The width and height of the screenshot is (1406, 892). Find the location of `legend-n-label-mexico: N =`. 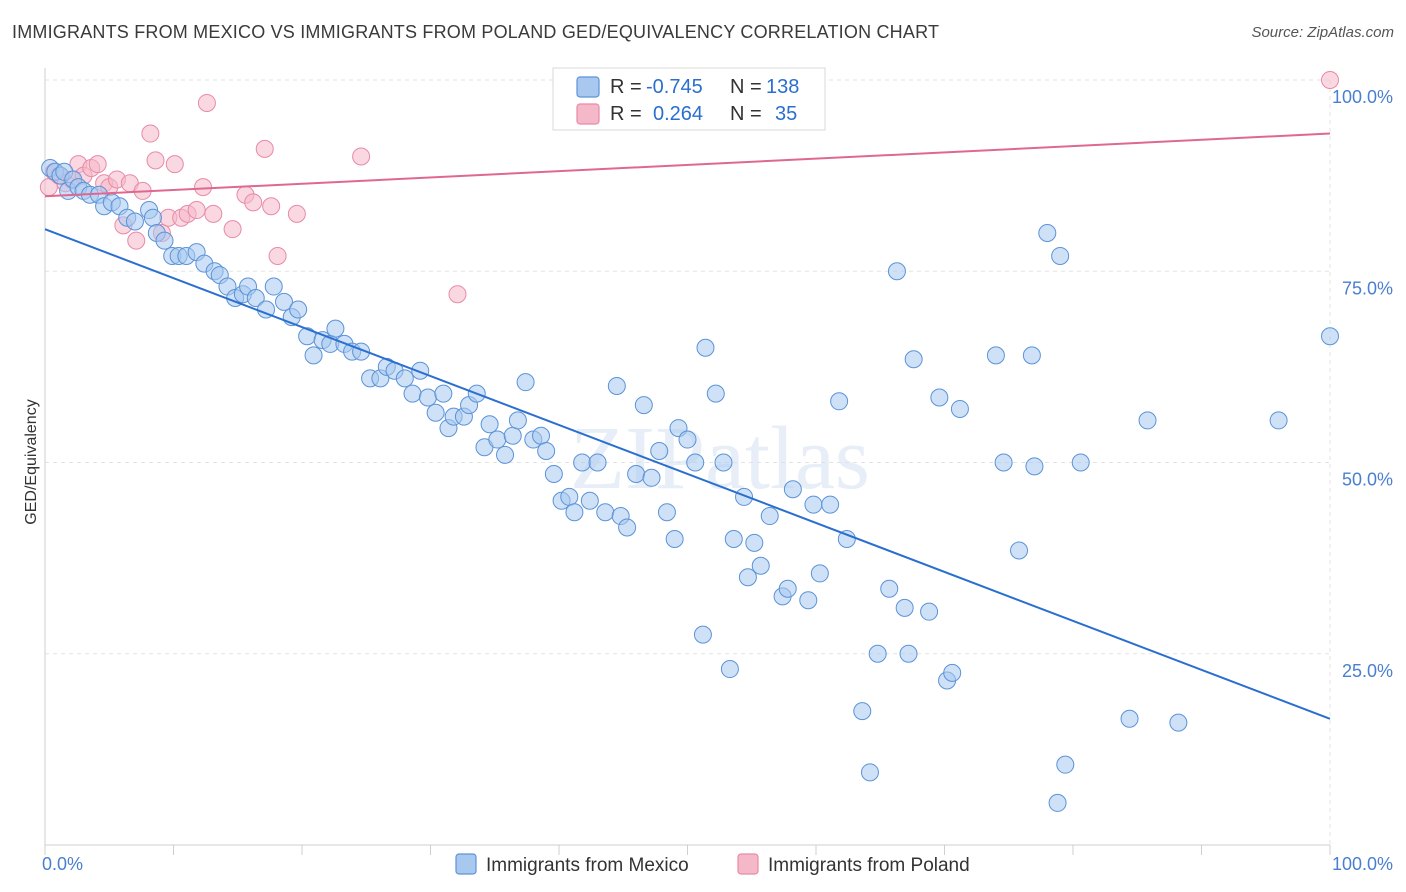

legend-n-label-mexico: N = is located at coordinates (746, 87).